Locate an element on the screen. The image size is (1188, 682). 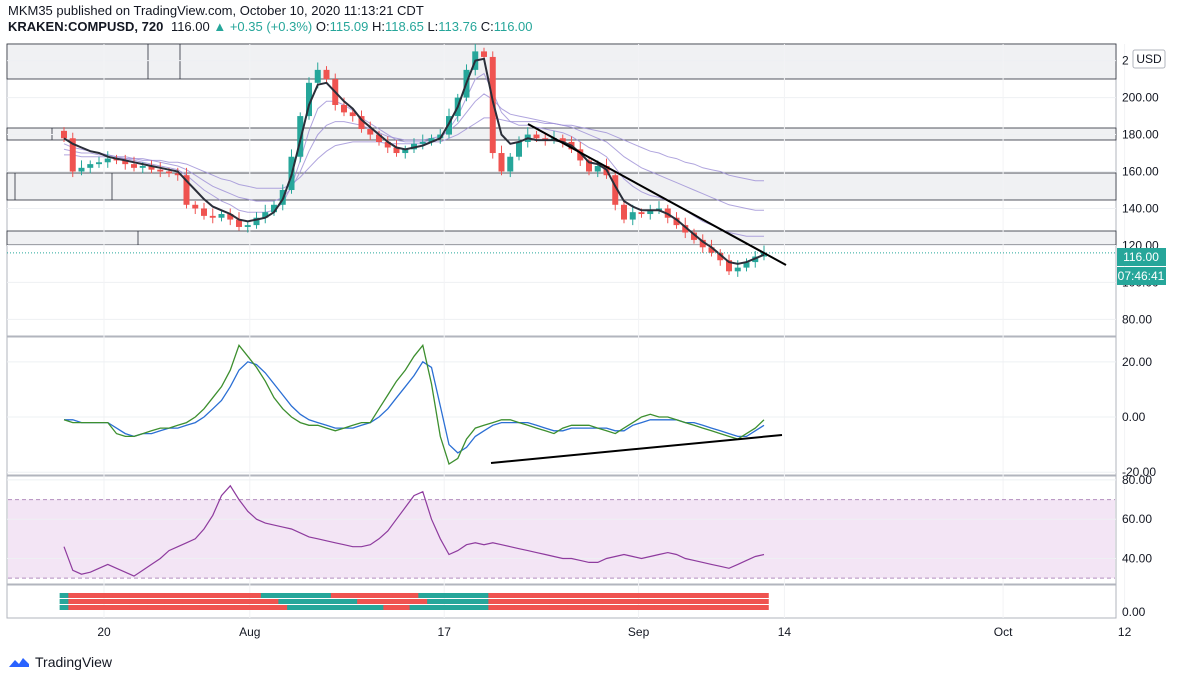
close-label: C: is located at coordinates (487, 26).